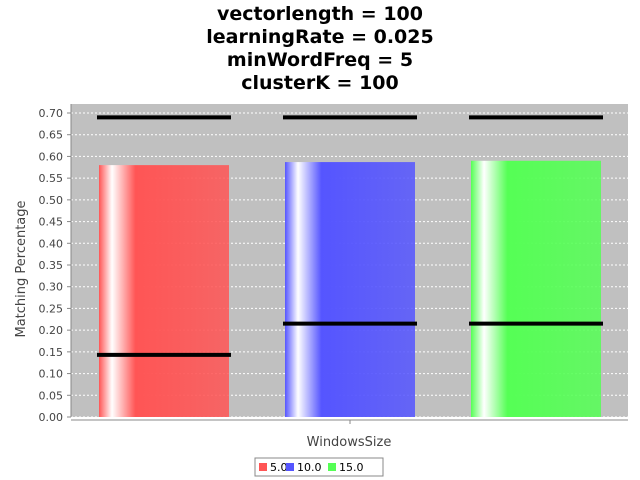 The height and width of the screenshot is (480, 640). What do you see at coordinates (51, 113) in the screenshot?
I see `y-tick-label: 0.70` at bounding box center [51, 113].